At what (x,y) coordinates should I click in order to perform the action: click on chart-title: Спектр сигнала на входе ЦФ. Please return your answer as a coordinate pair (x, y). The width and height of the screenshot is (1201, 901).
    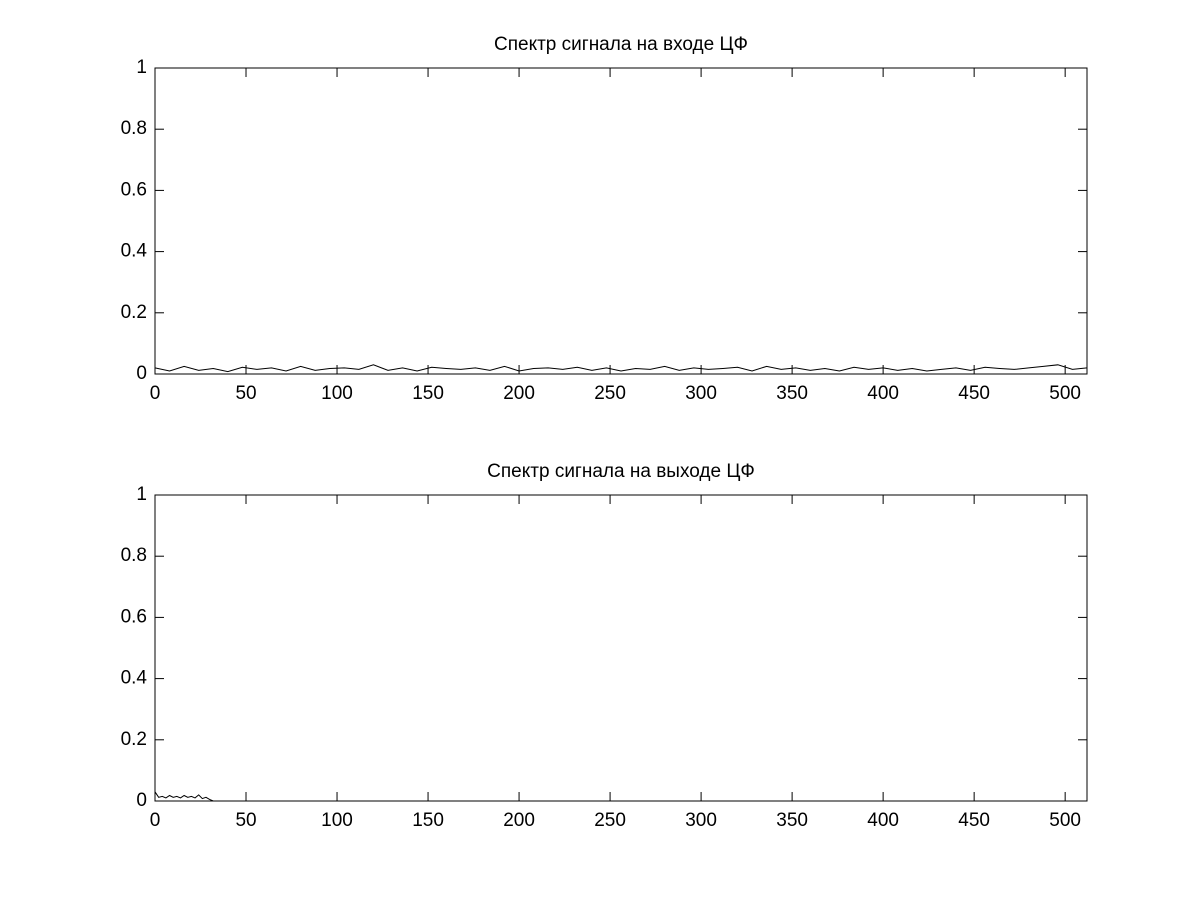
    Looking at the image, I should click on (621, 44).